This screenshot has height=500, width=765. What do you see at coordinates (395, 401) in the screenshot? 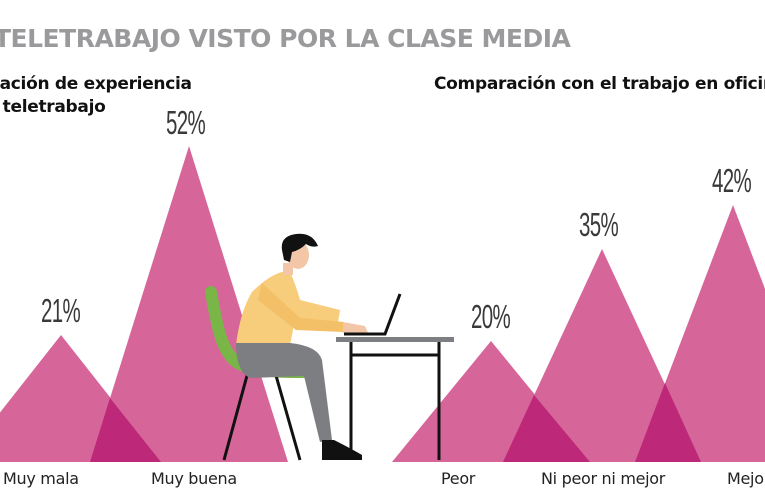
I see `desk-legs` at bounding box center [395, 401].